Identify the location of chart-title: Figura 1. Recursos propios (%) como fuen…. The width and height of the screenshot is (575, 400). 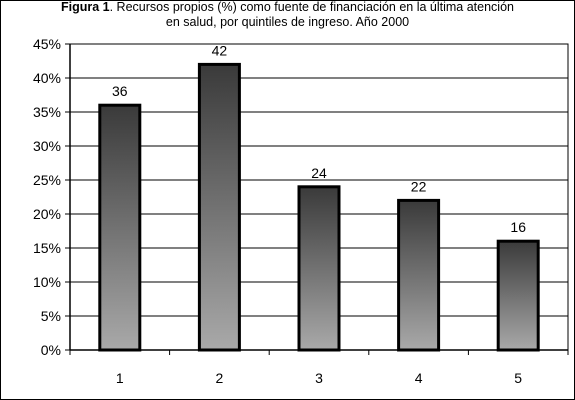
(287, 15).